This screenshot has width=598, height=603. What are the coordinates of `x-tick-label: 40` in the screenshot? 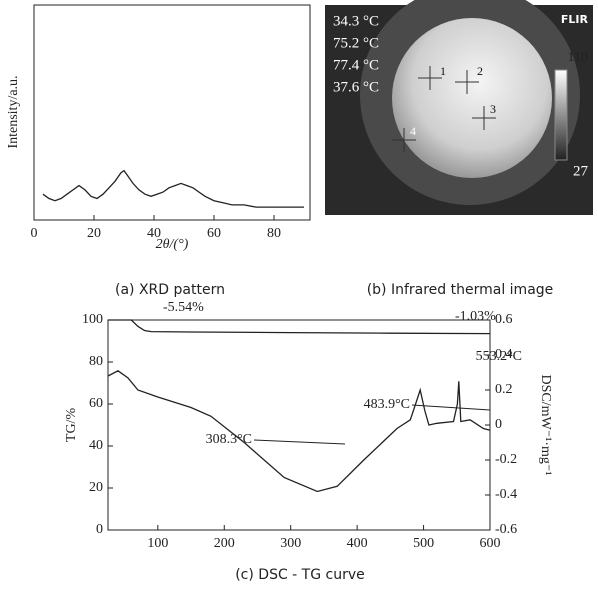 It's located at (154, 233).